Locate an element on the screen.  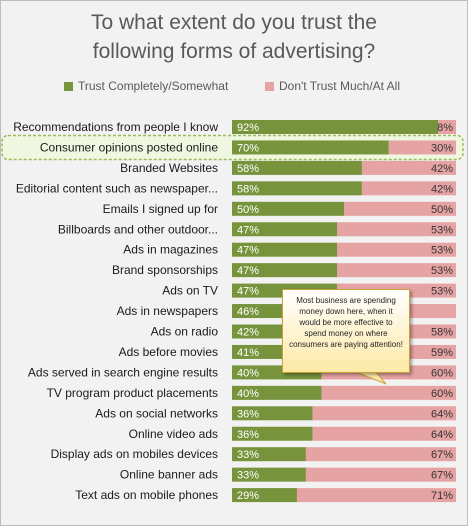
category-label: Text ads on mobile phones is located at coordinates (146, 495).